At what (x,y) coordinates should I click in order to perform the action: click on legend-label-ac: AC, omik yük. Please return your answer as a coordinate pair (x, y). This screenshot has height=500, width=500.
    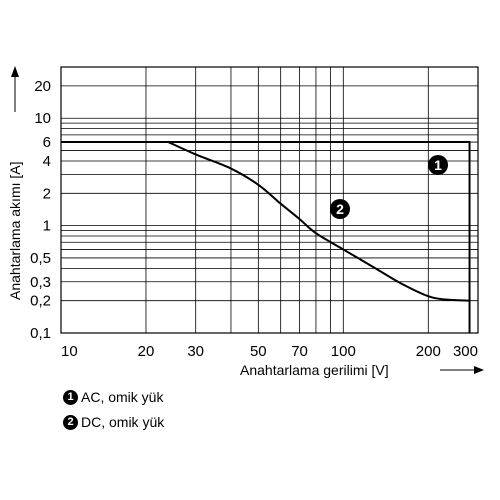
    Looking at the image, I should click on (122, 397).